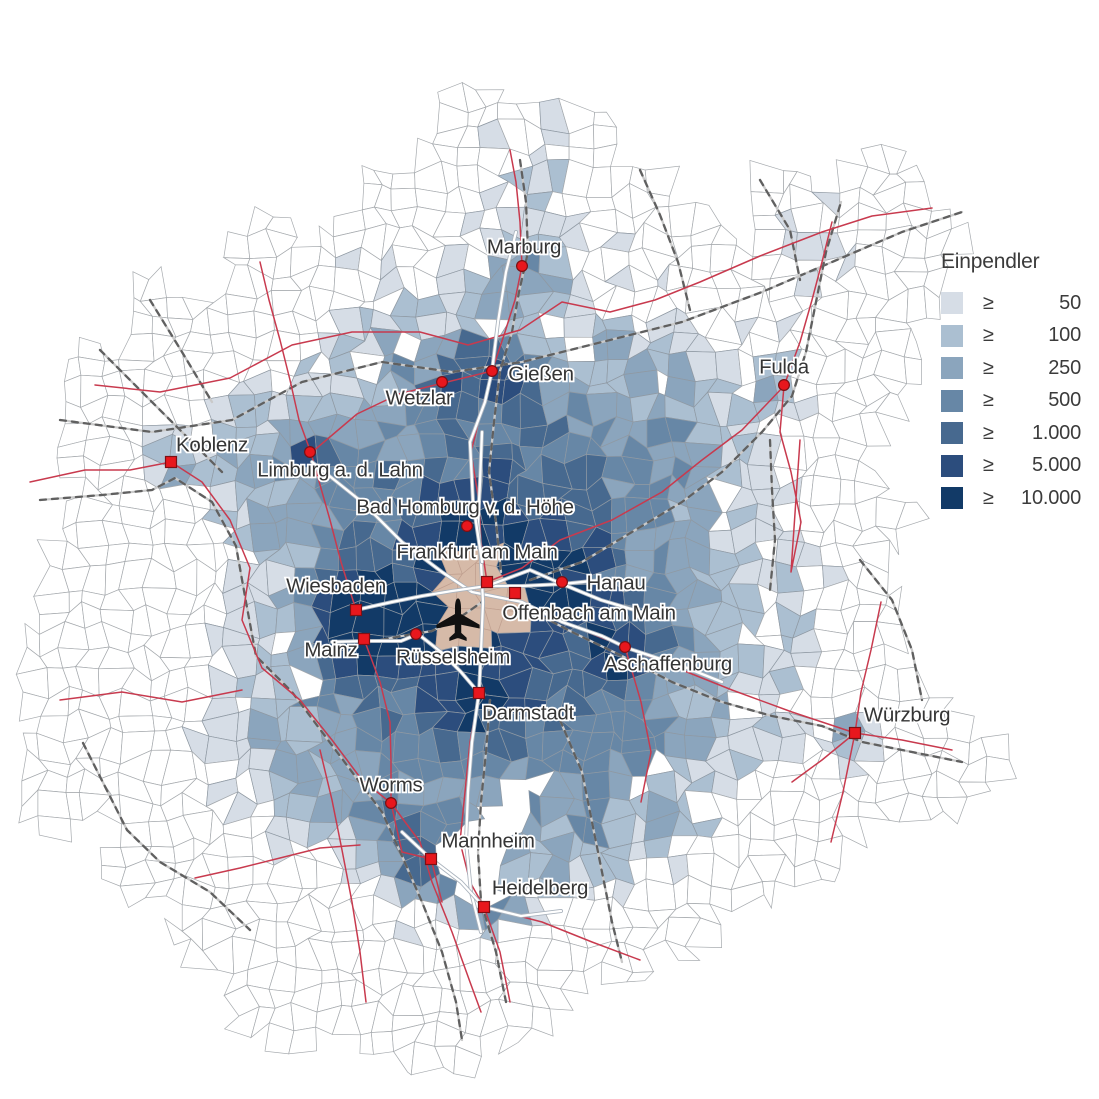 Image resolution: width=1099 pixels, height=1099 pixels. What do you see at coordinates (340, 469) in the screenshot?
I see `city-label: Limburg a. d. Lahn` at bounding box center [340, 469].